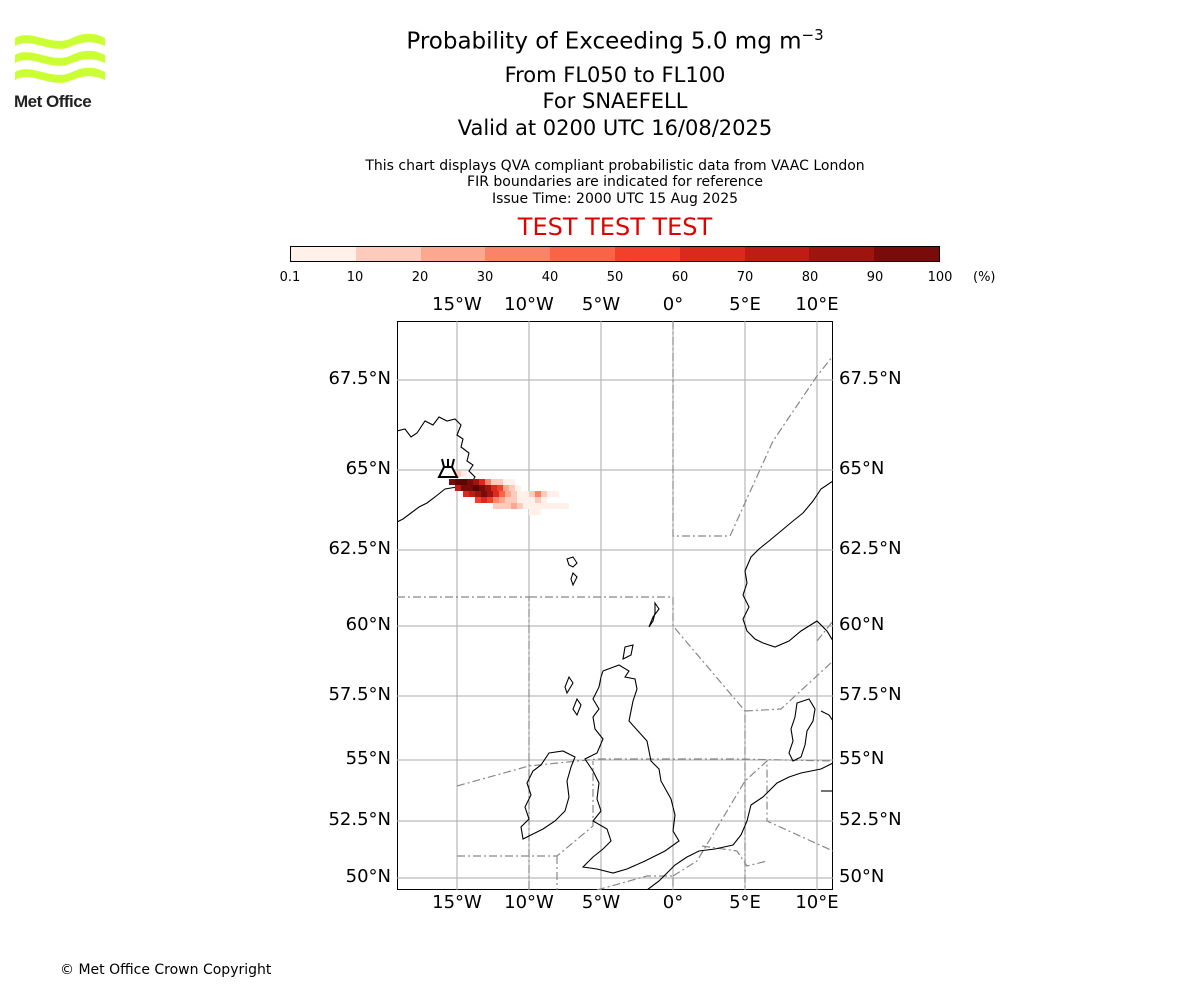 Image resolution: width=1200 pixels, height=1000 pixels. Describe the element at coordinates (615, 128) in the screenshot. I see `valid-time: Valid at 0200 UTC 16/08/2025` at that location.